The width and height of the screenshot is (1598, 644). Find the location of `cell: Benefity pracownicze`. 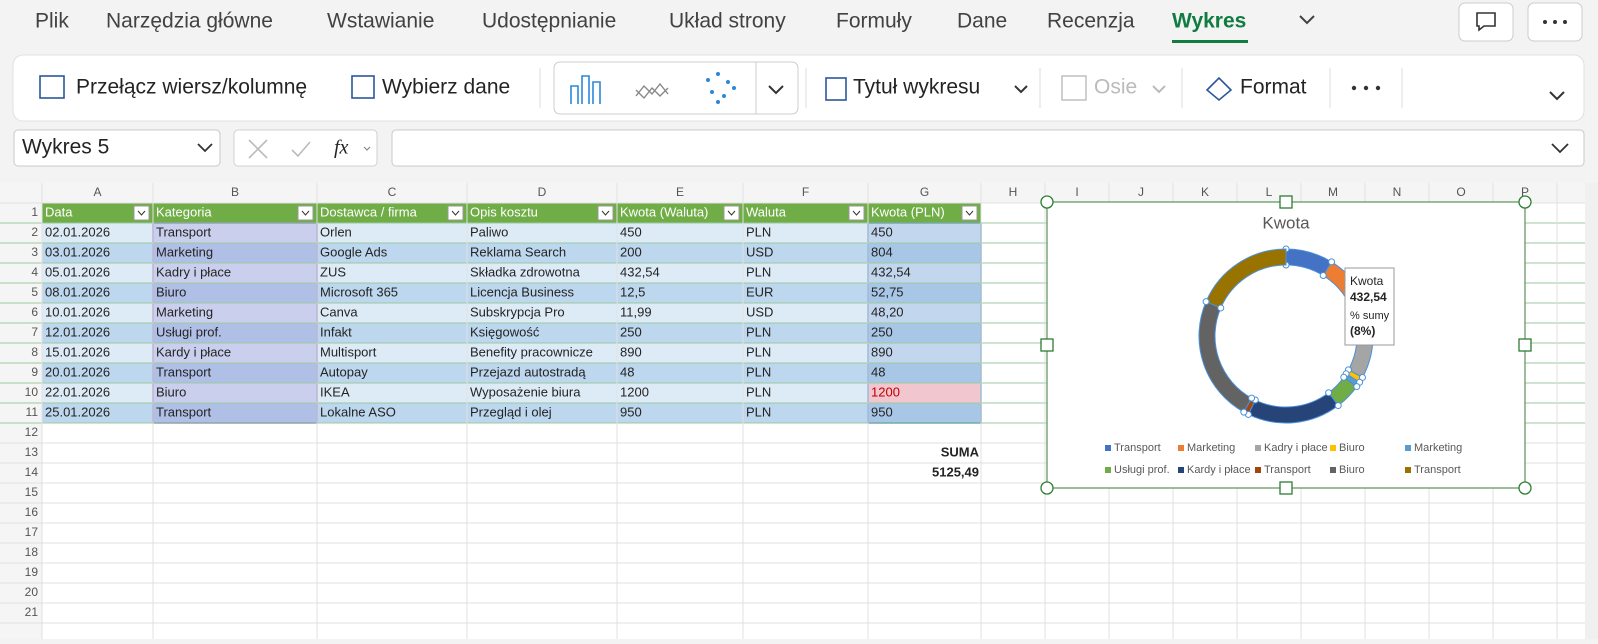

cell: Benefity pracownicze is located at coordinates (531, 351).